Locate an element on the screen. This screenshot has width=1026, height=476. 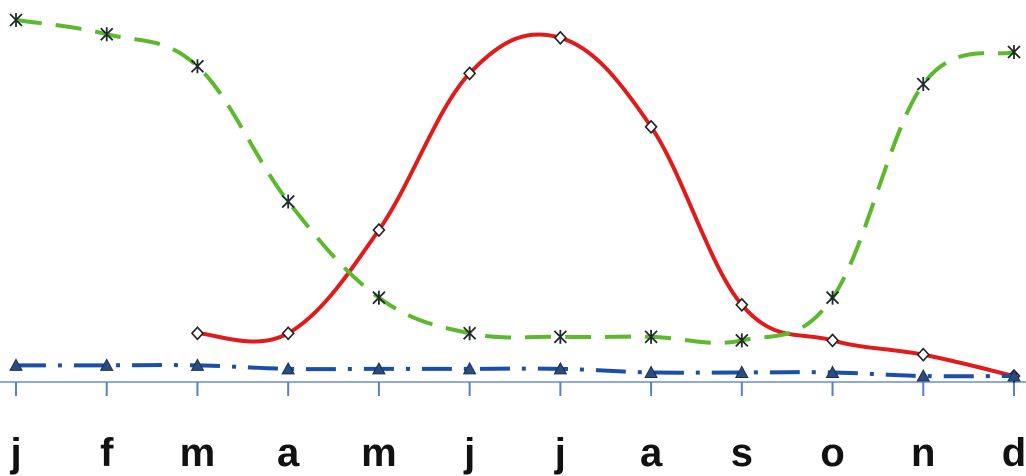
x-tick-label: o is located at coordinates (832, 453).